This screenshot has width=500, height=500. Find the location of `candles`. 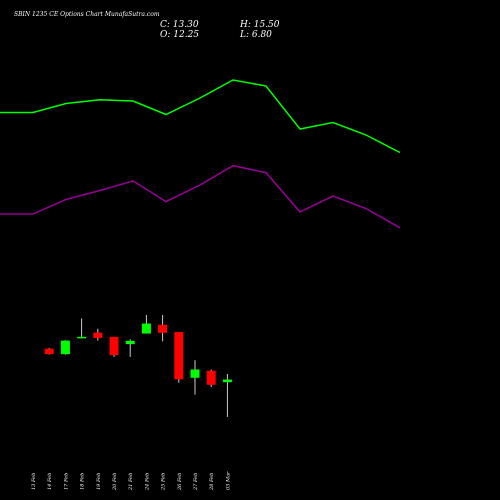

candles is located at coordinates (138, 365).